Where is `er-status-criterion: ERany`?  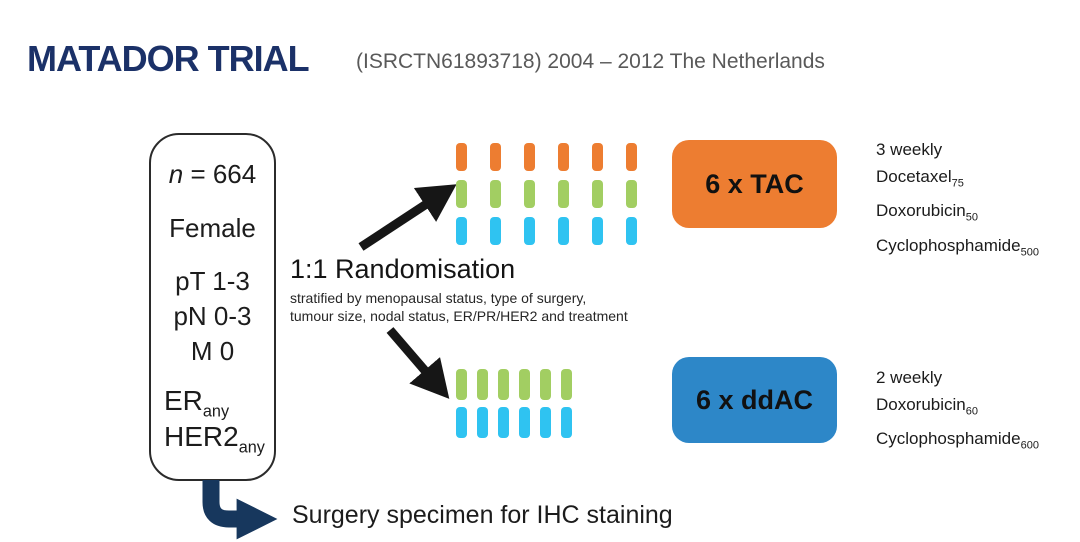
er-status-criterion: ERany is located at coordinates (212, 403).